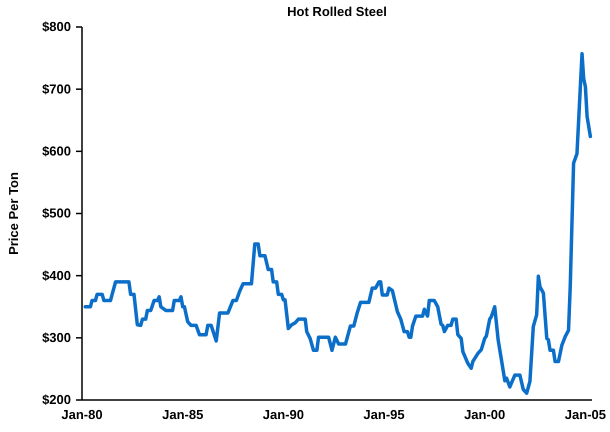 This screenshot has width=610, height=432. I want to click on y-tick-label: $700, so click(56, 88).